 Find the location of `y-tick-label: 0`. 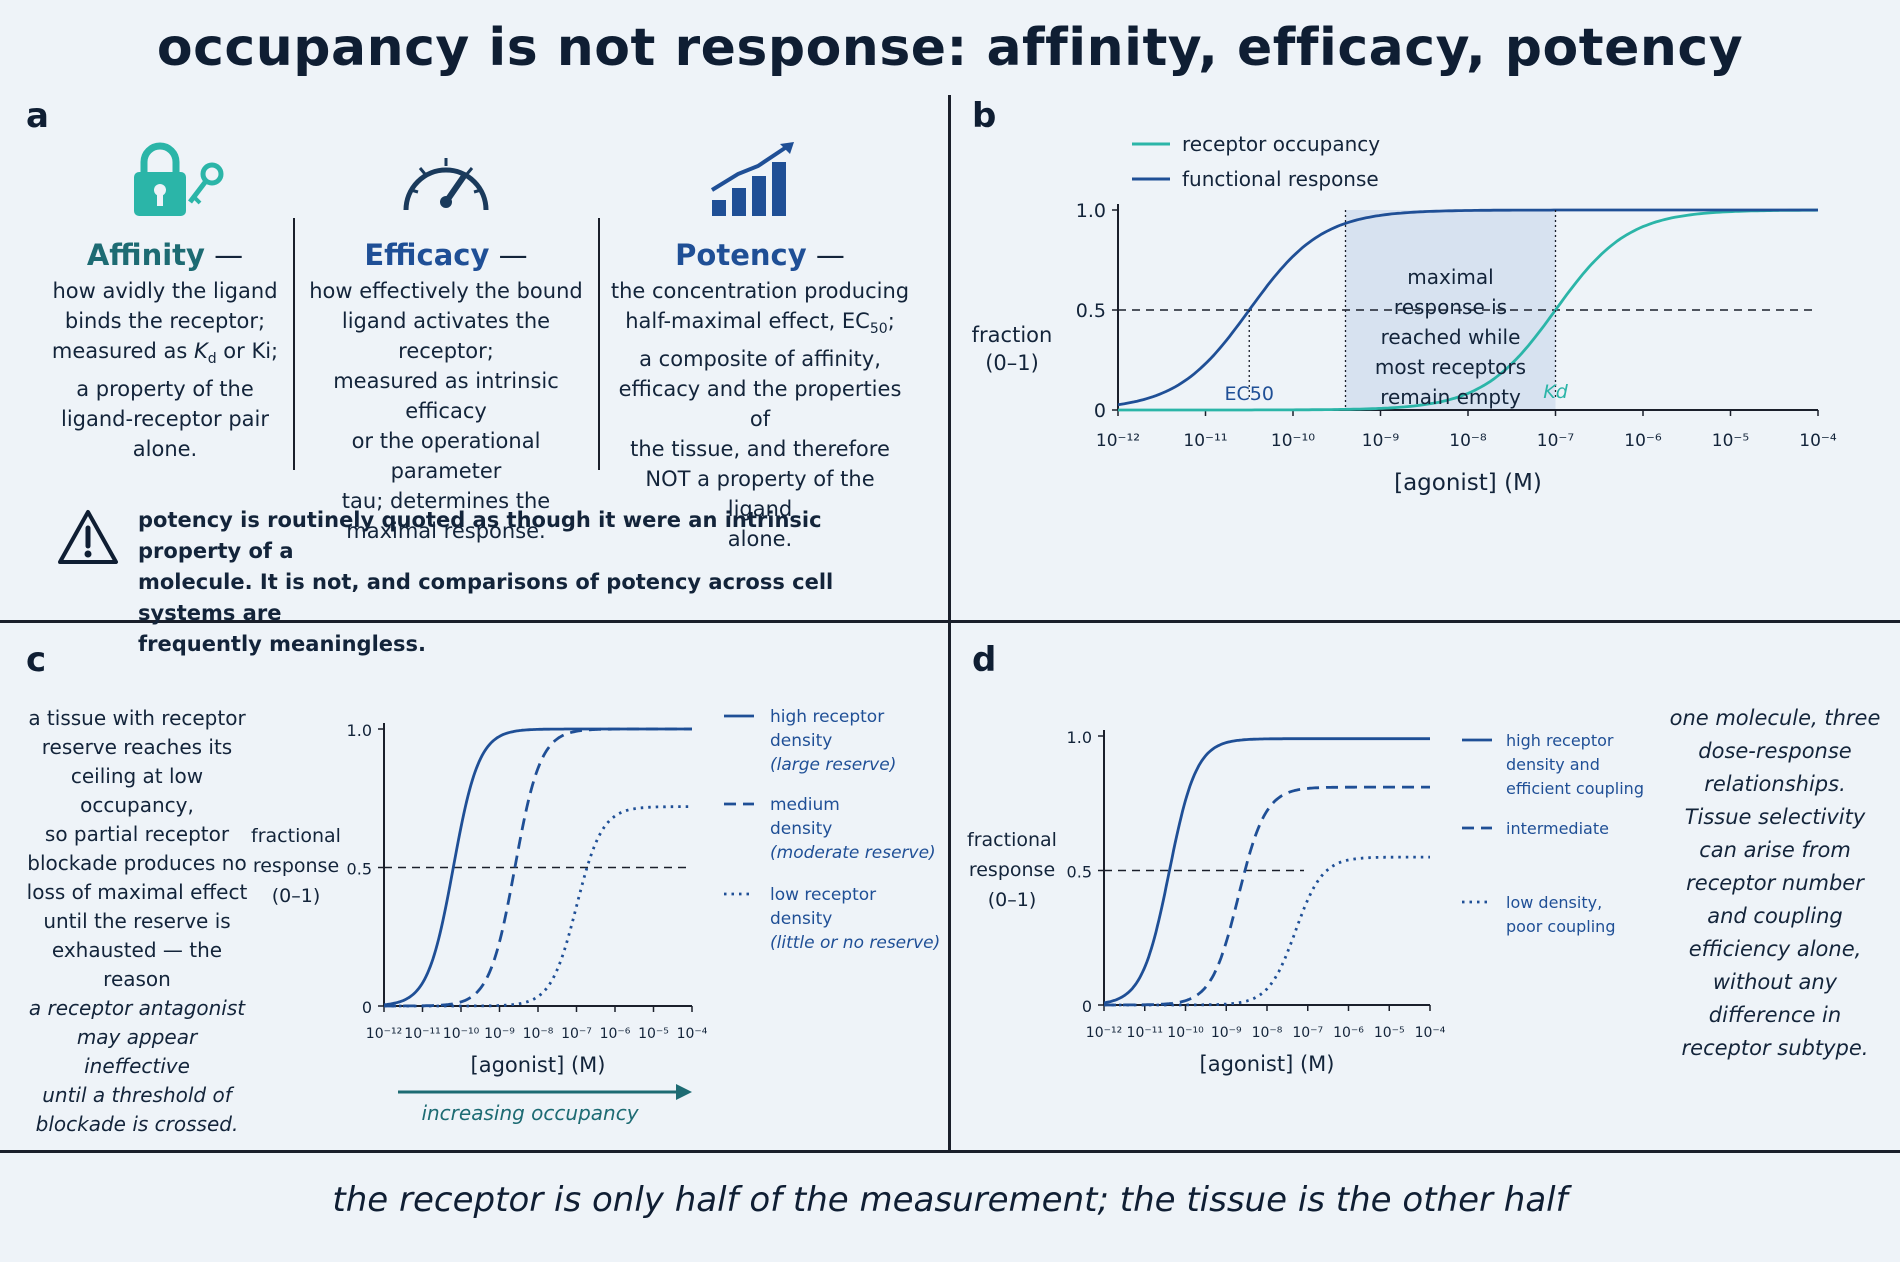

y-tick-label: 0 is located at coordinates (1100, 411).